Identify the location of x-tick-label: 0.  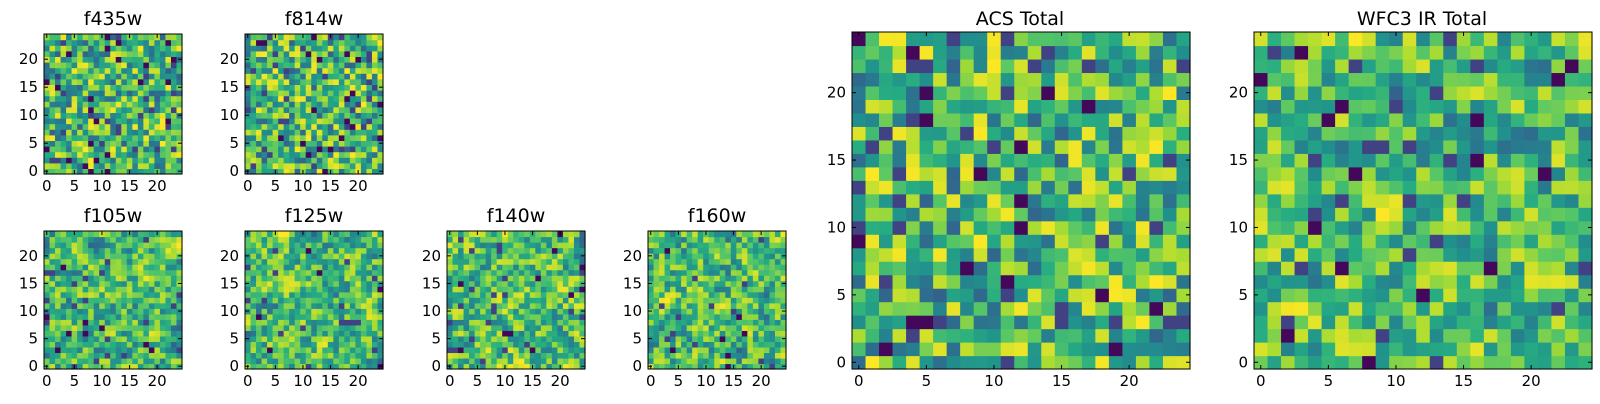
(651, 381).